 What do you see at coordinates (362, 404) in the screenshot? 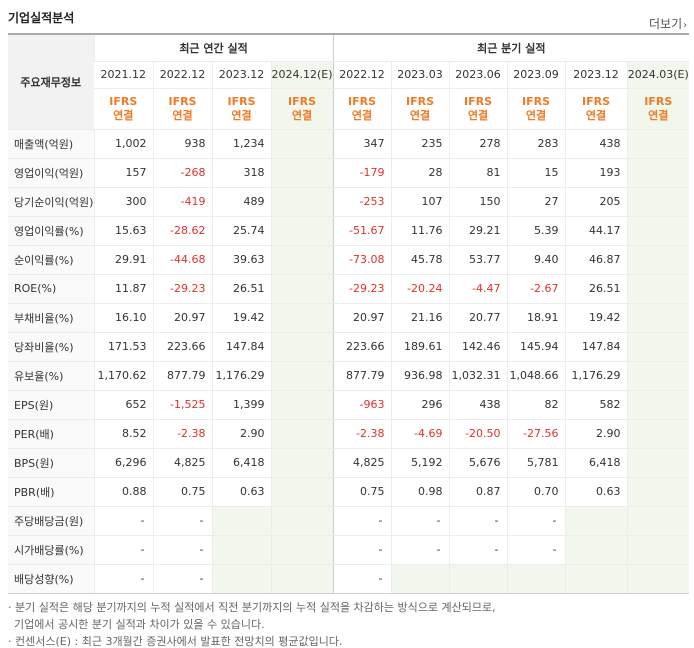
I see `value-cell: -963` at bounding box center [362, 404].